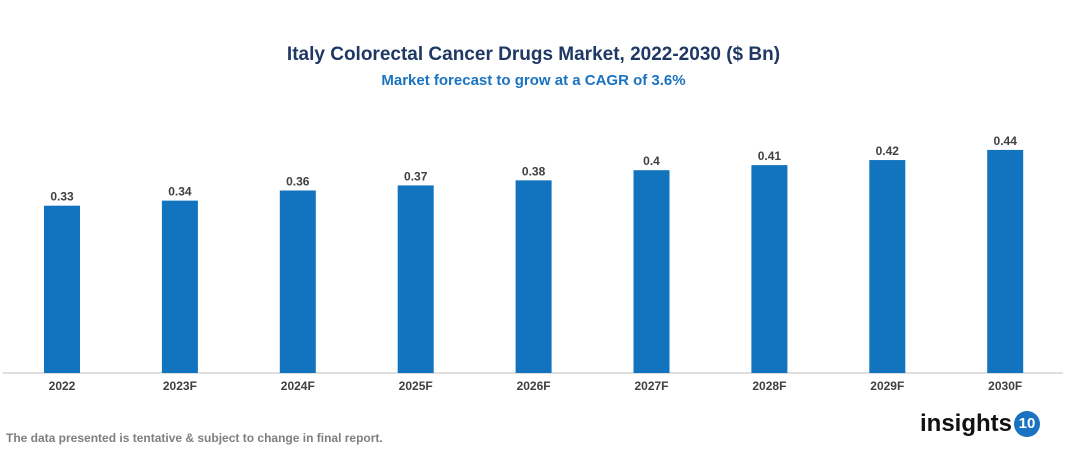 This screenshot has width=1067, height=454. I want to click on data-label: 0.41, so click(770, 156).